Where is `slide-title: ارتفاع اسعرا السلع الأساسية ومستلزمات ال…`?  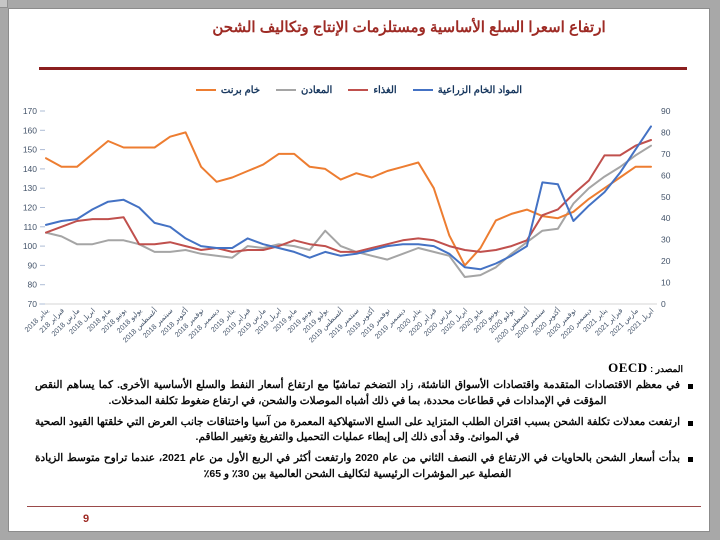 slide-title: ارتفاع اسعرا السلع الأساسية ومستلزمات ال… is located at coordinates (409, 27).